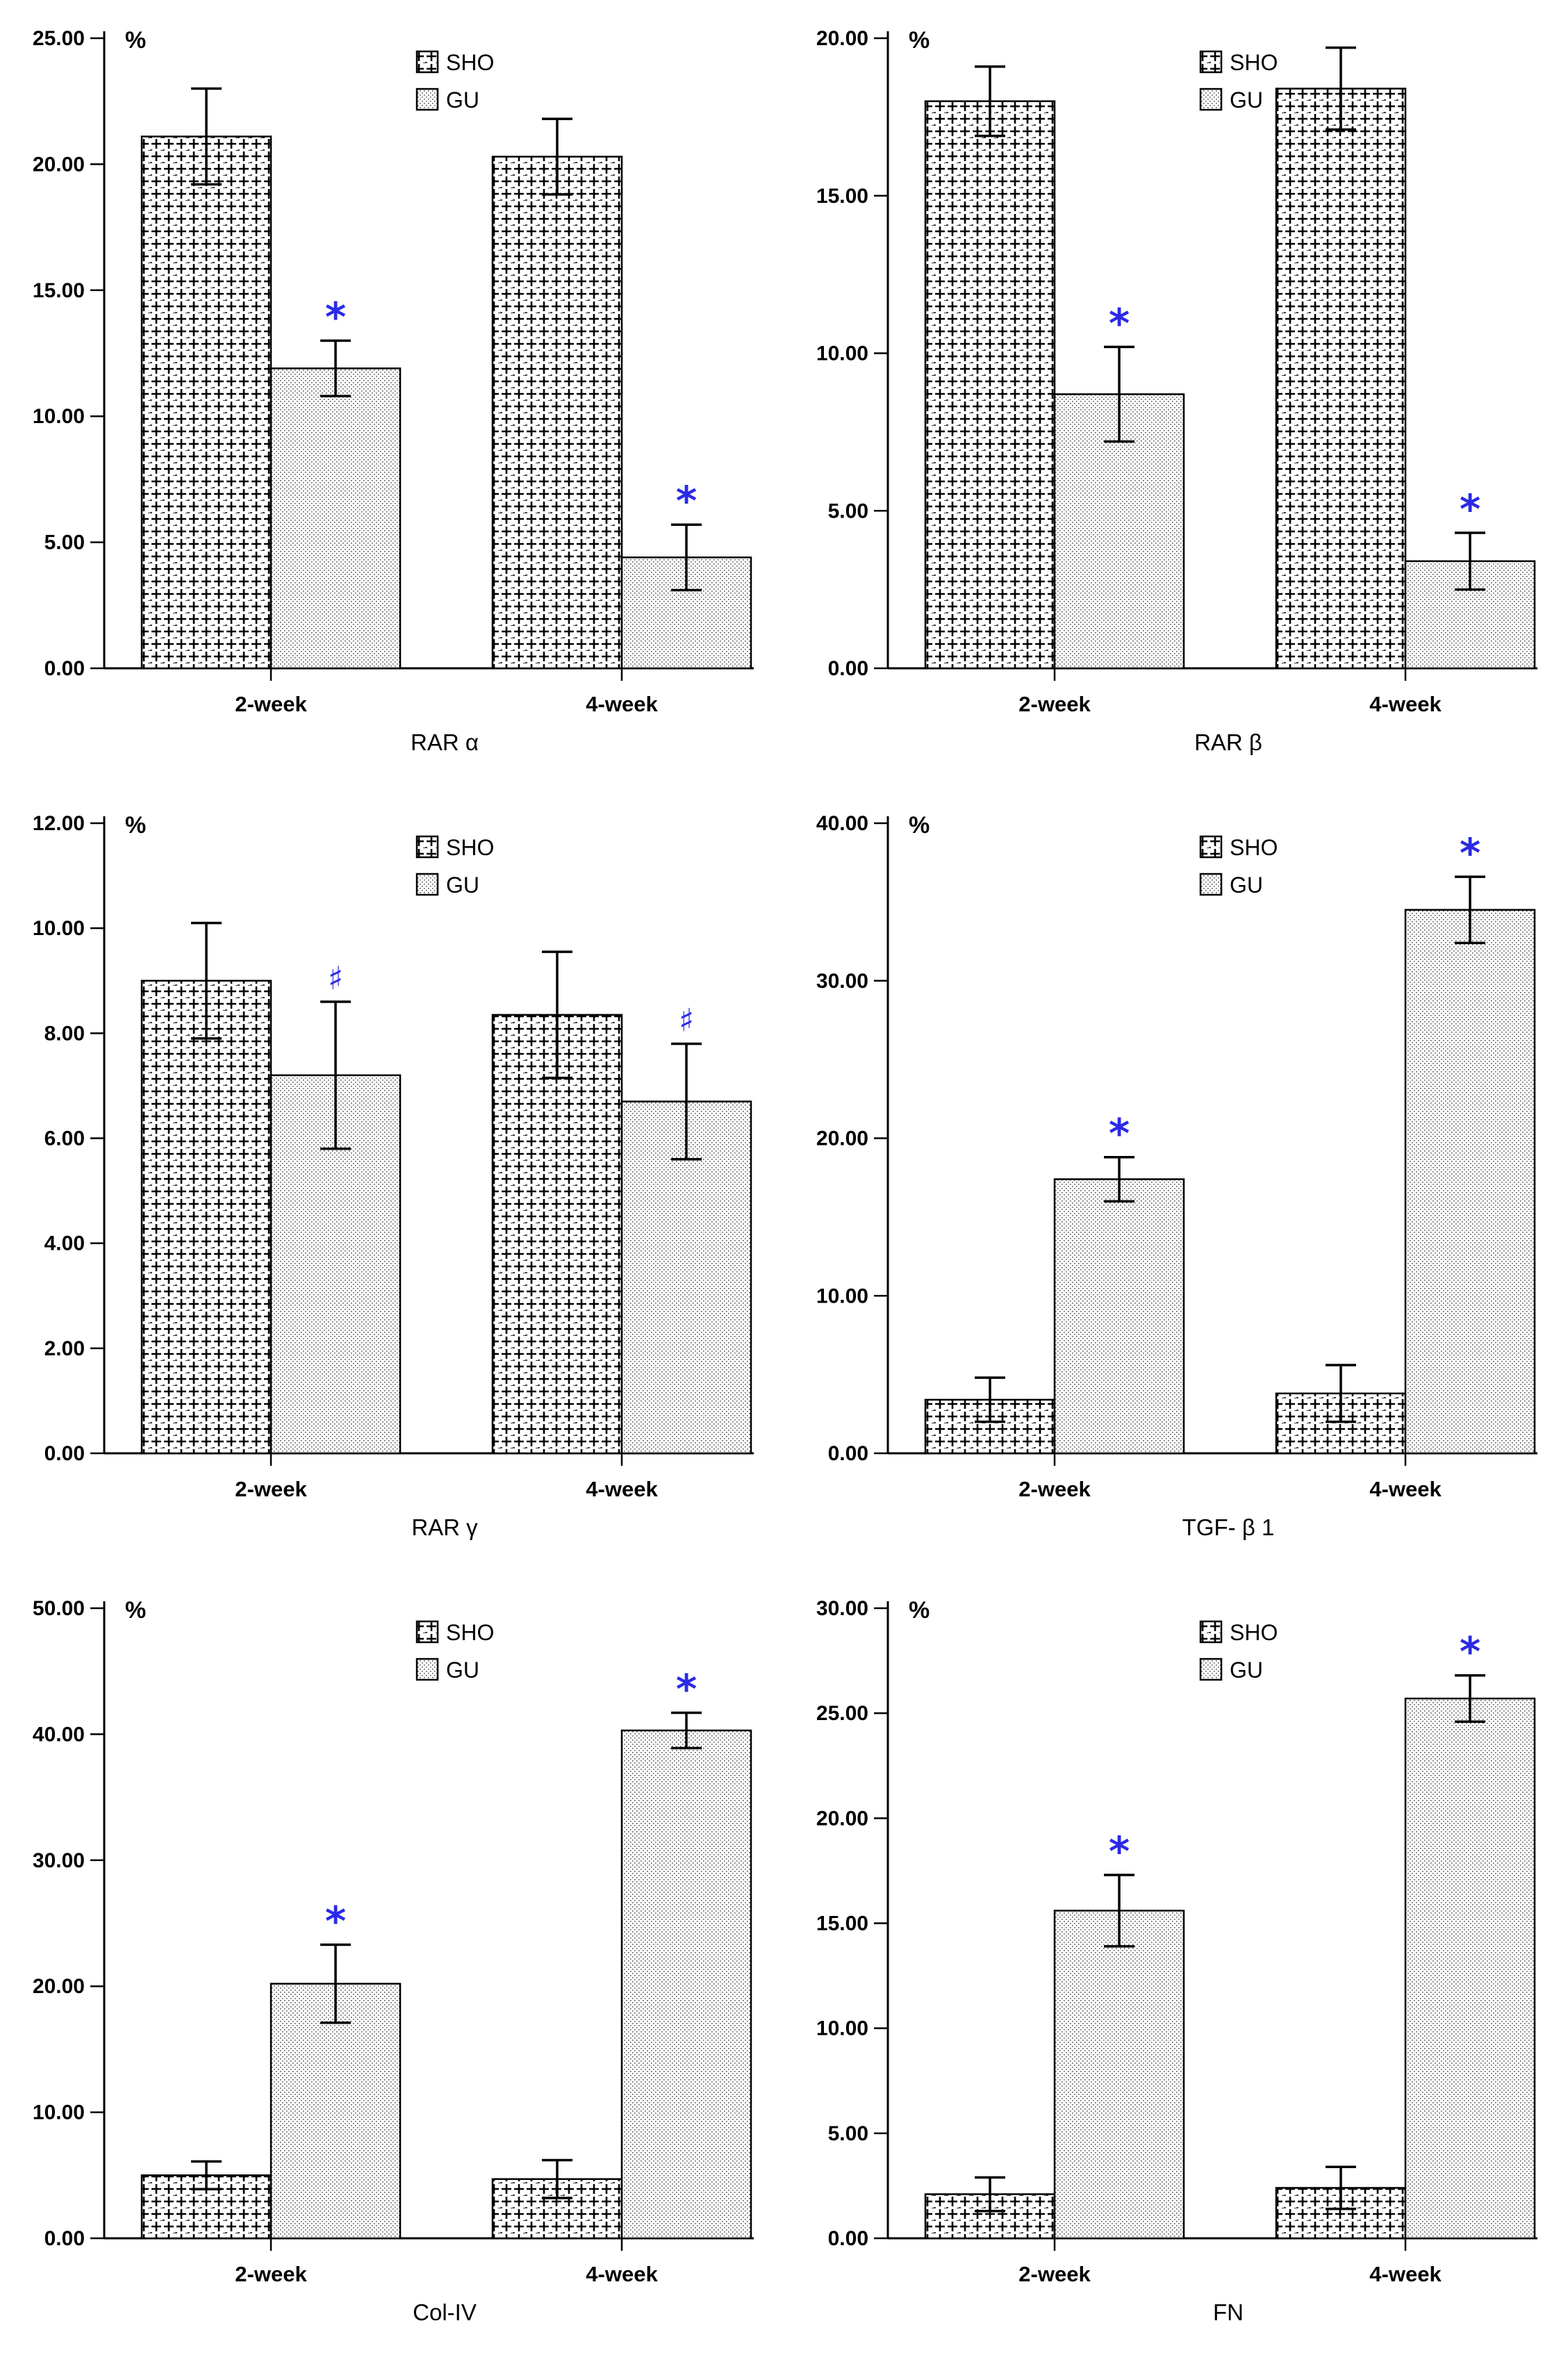 This screenshot has width=1568, height=2355. Describe the element at coordinates (1228, 742) in the screenshot. I see `chart-title: RAR β` at that location.